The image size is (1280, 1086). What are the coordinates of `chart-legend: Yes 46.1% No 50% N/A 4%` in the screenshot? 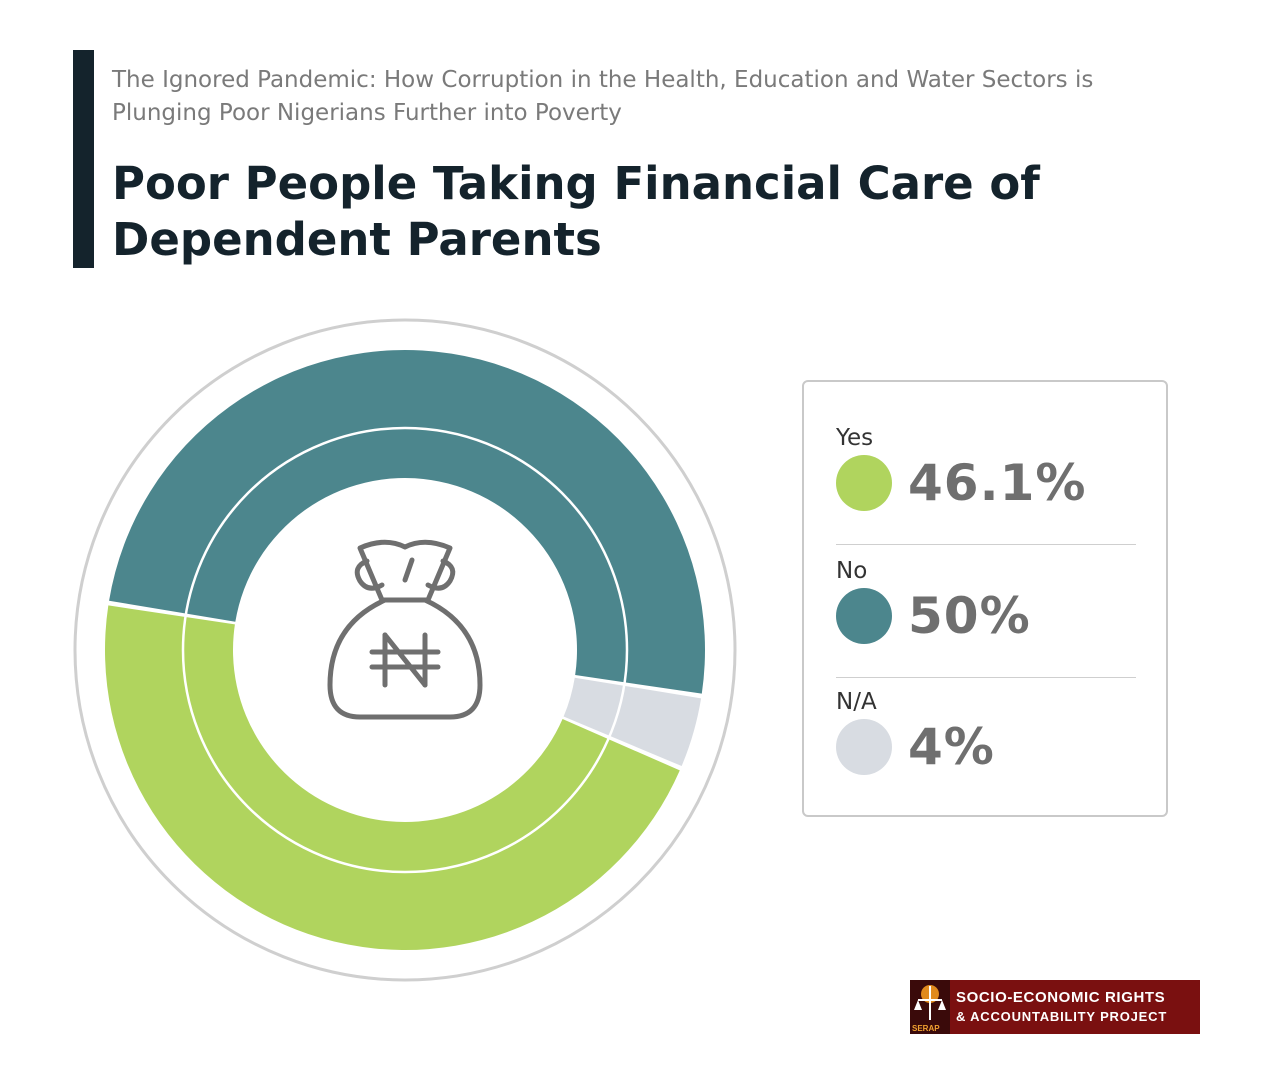 It's located at (985, 598).